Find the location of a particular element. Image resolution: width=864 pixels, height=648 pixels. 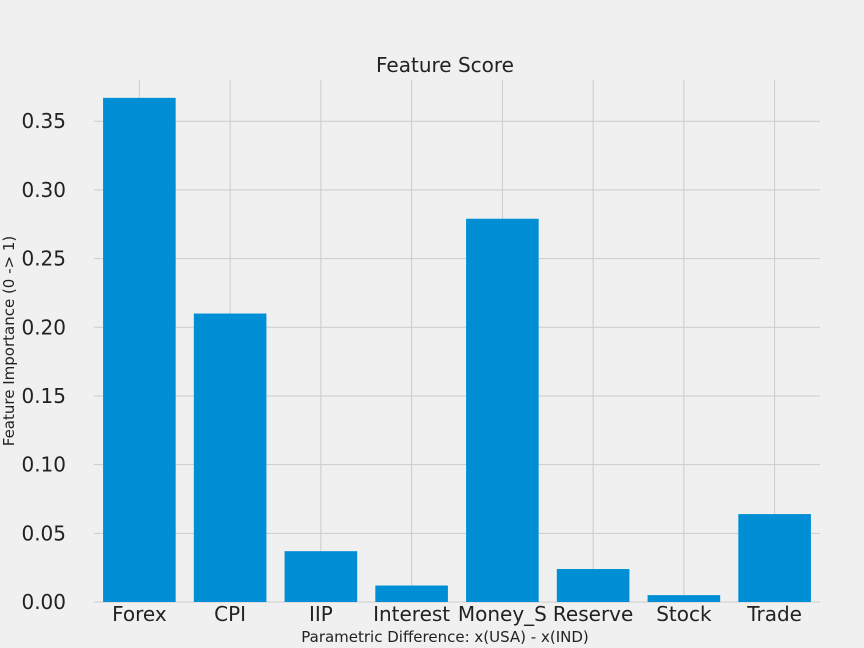

x-tick-label: IIP is located at coordinates (321, 614).